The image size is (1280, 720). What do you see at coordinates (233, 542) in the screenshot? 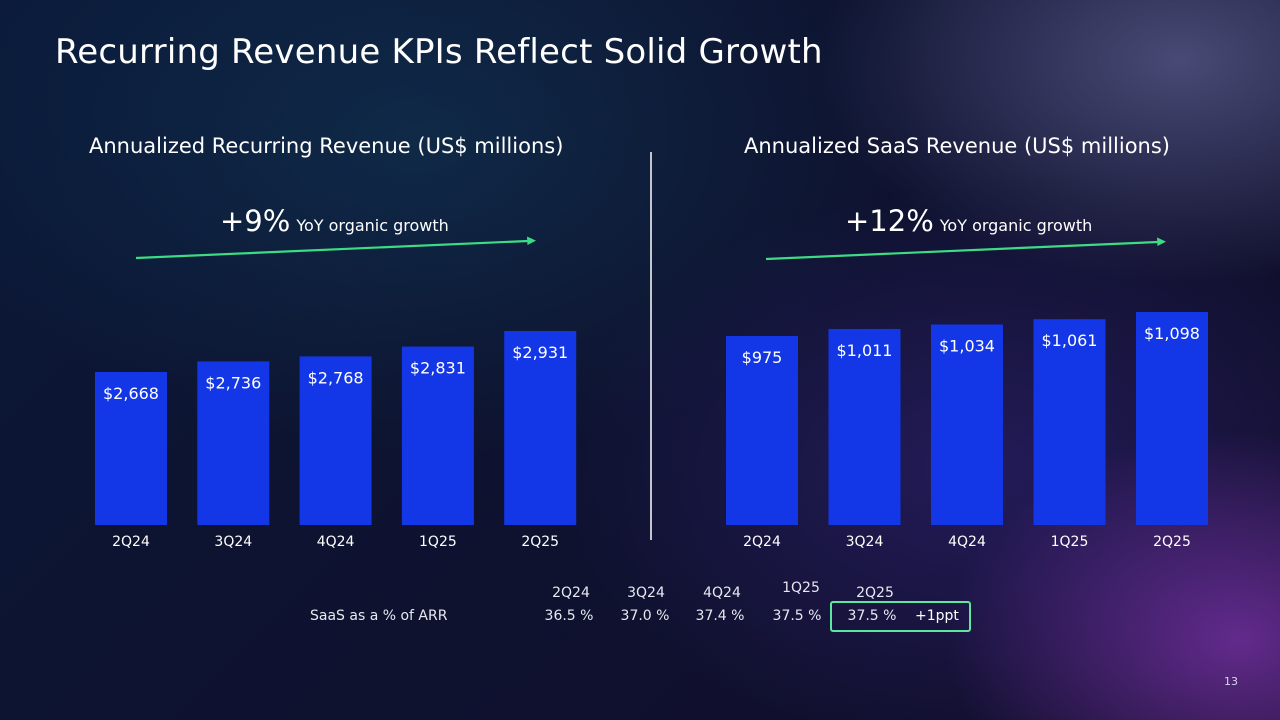
I see `arr-x-tick-label: 3Q24` at bounding box center [233, 542].